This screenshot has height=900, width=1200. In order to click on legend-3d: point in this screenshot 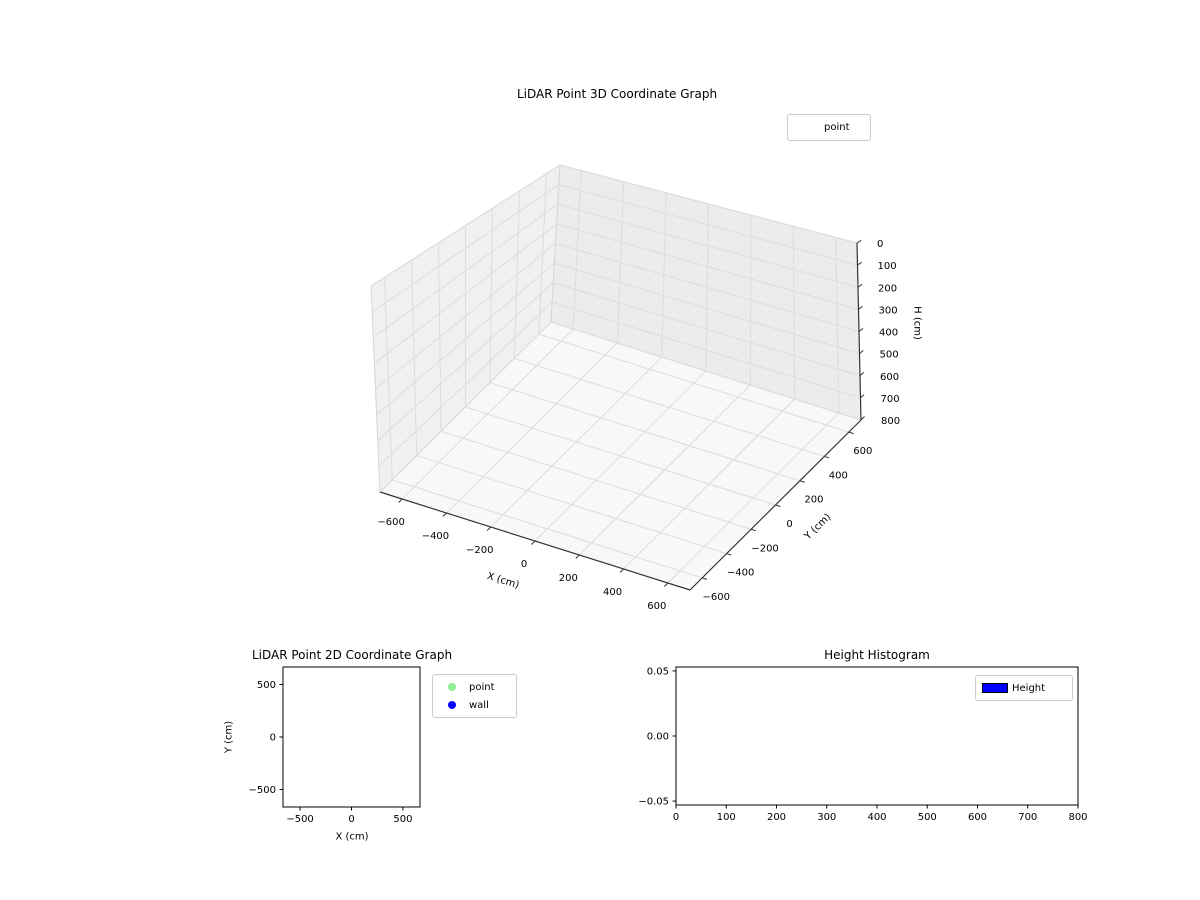, I will do `click(829, 127)`.